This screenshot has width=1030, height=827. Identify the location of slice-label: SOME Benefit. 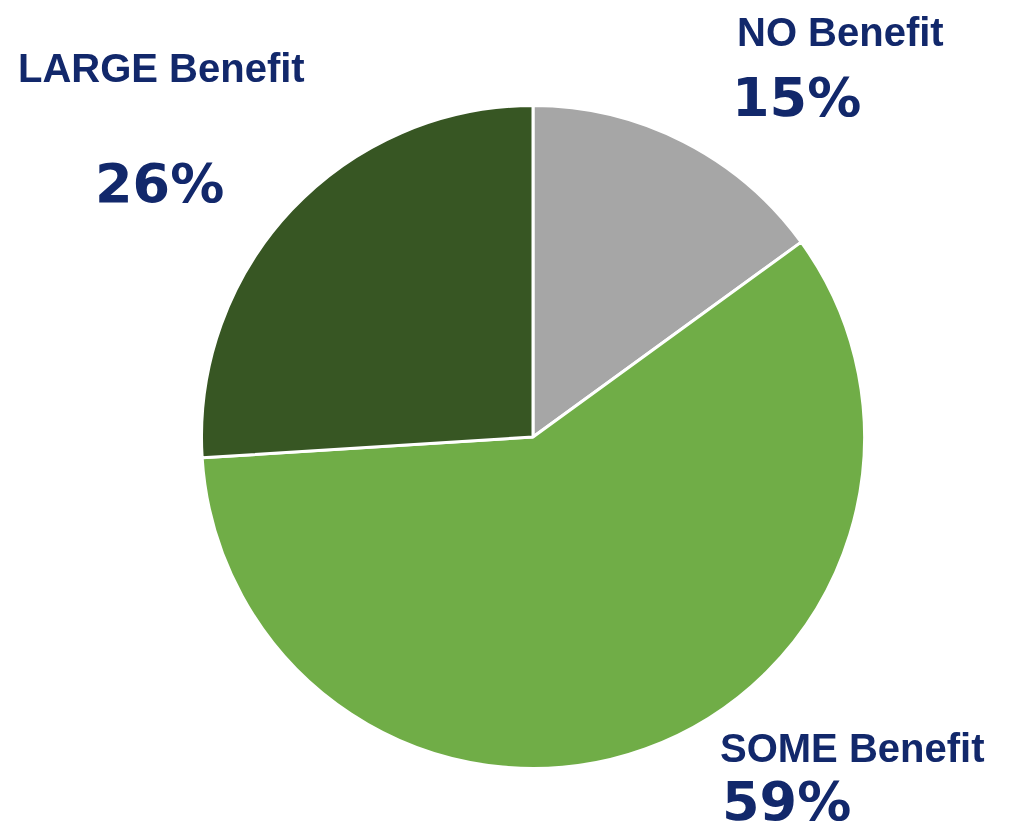
(852, 748).